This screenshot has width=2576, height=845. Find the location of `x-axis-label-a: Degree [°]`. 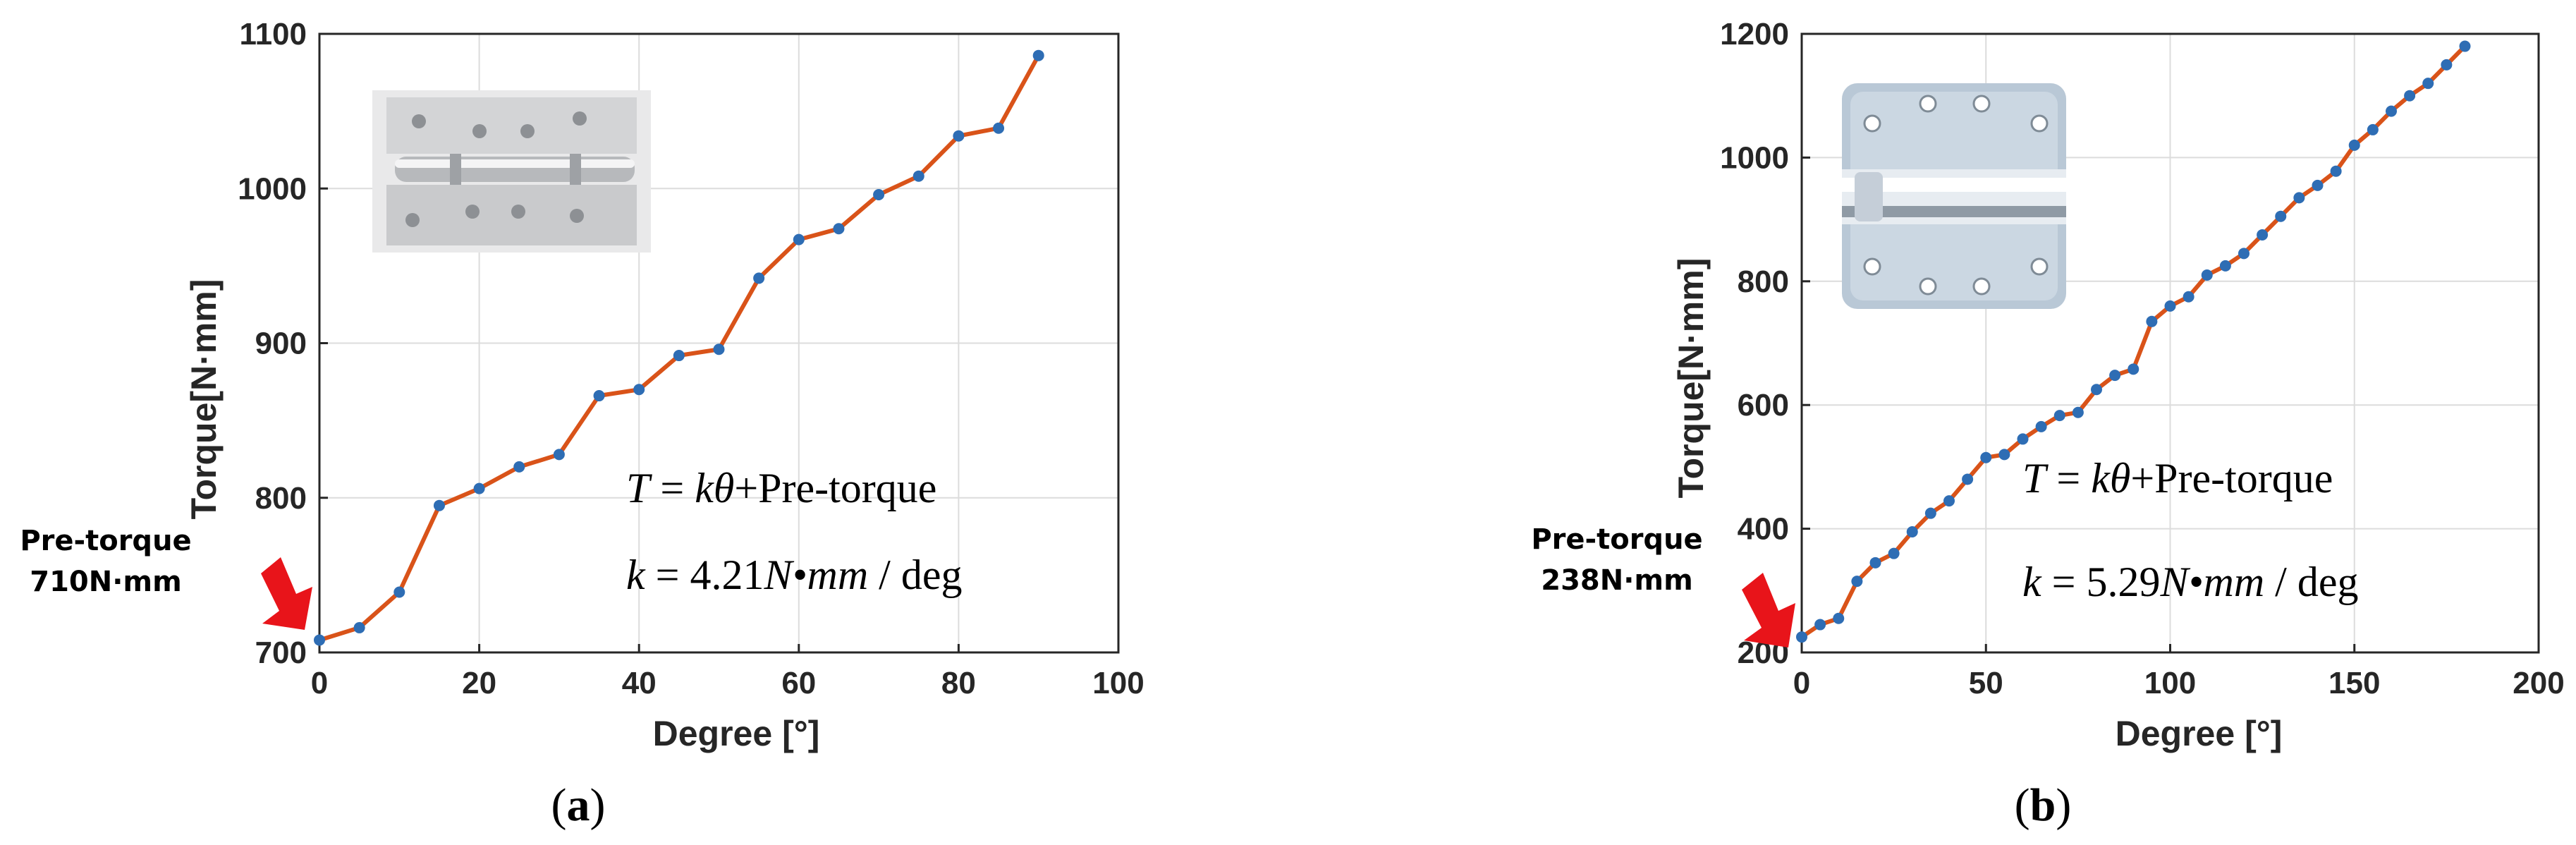

x-axis-label-a: Degree [°] is located at coordinates (737, 733).